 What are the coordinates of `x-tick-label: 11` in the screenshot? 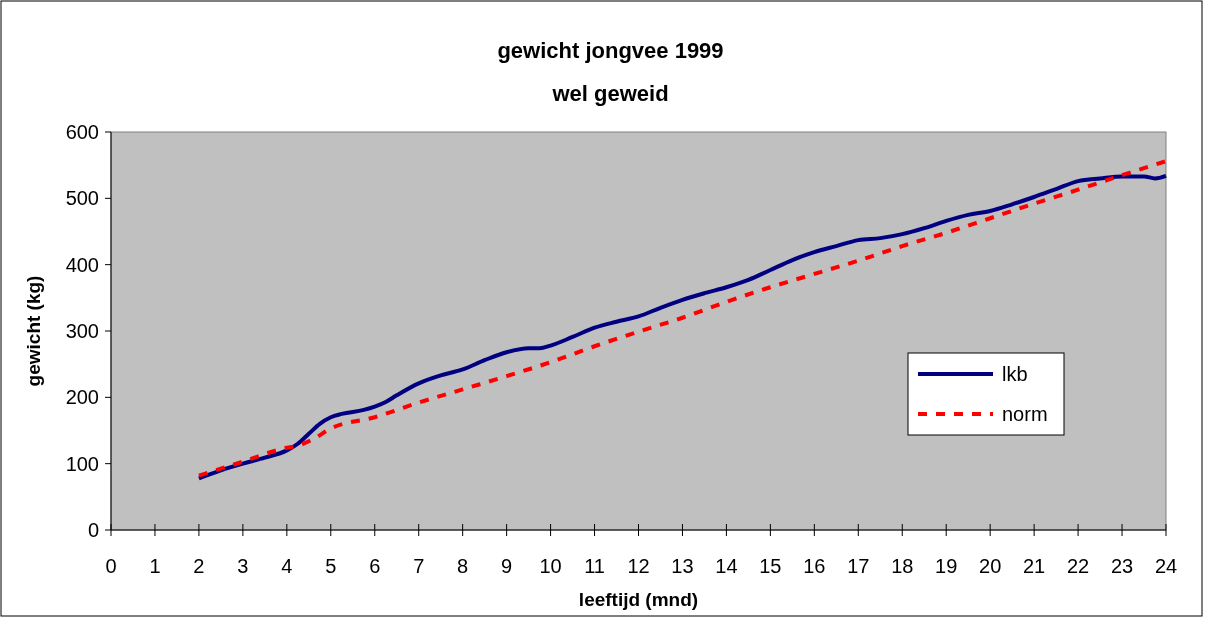 It's located at (594, 566).